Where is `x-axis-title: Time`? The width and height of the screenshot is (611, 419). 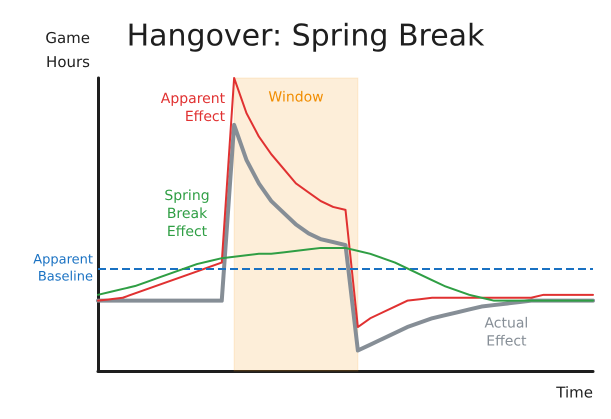 x-axis-title: Time is located at coordinates (574, 393).